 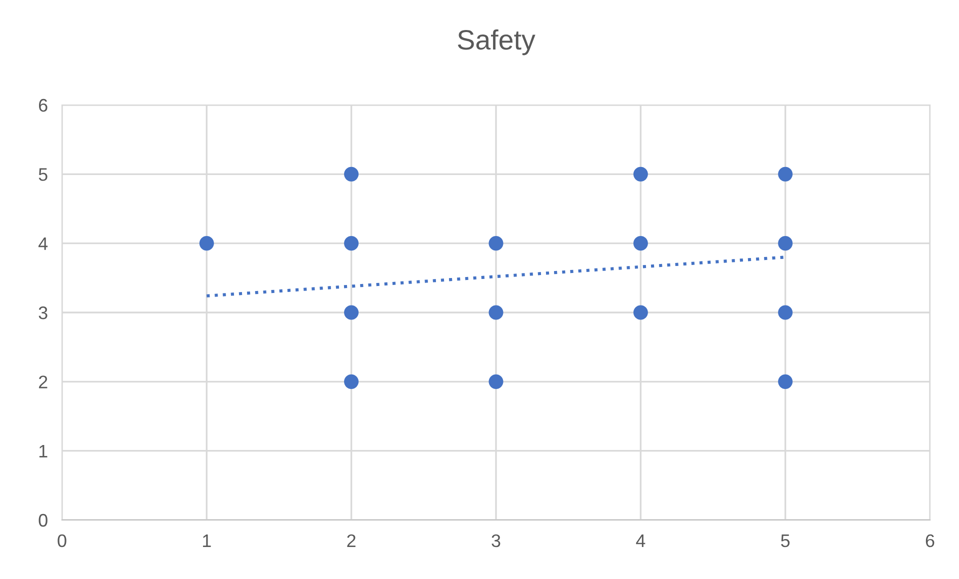 What do you see at coordinates (43, 174) in the screenshot?
I see `y-tick-label: 5` at bounding box center [43, 174].